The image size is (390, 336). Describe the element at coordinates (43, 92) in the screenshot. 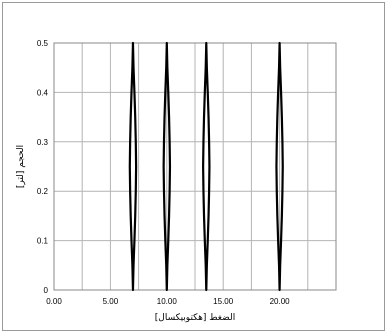

I see `y-tick-label: 0.4` at that location.